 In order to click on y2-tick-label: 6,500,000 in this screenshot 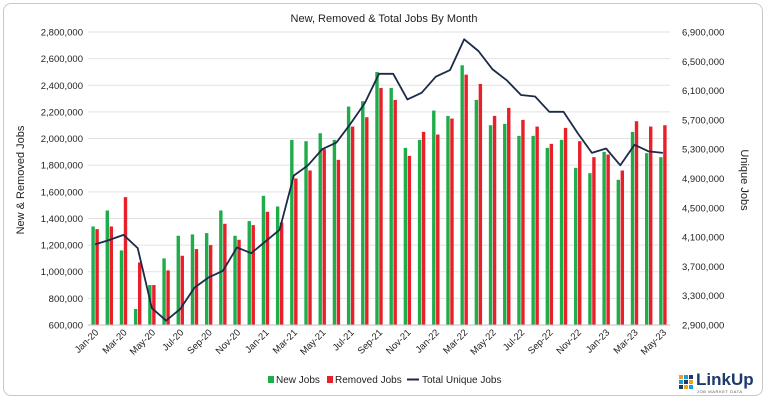, I will do `click(703, 62)`.